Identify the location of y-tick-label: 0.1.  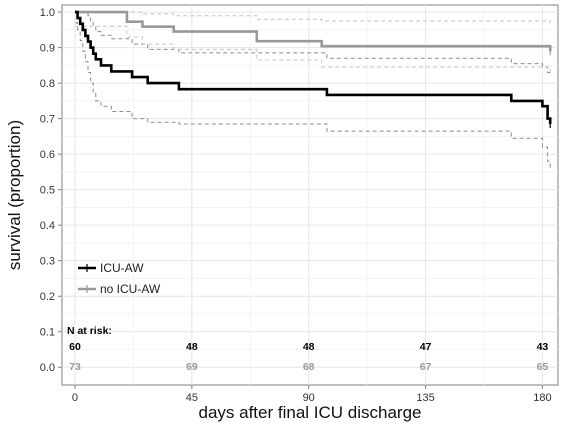
(47, 333).